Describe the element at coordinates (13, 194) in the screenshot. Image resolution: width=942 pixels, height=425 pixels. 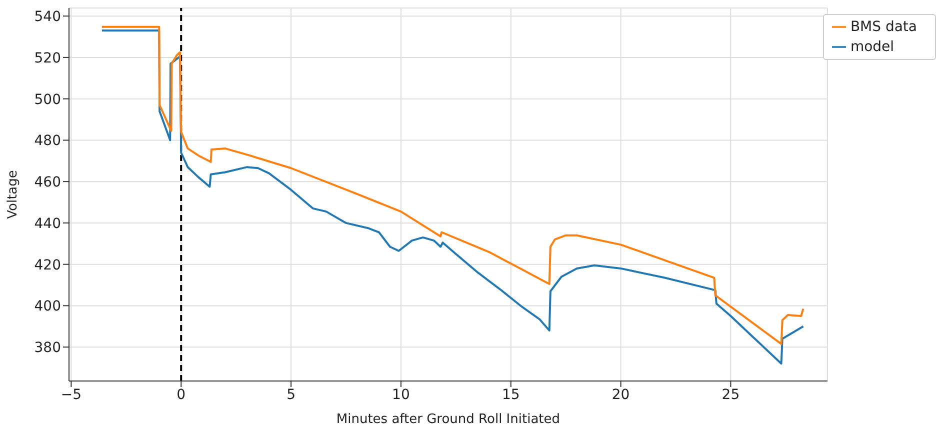
I see `y-axis-title: Voltage` at that location.